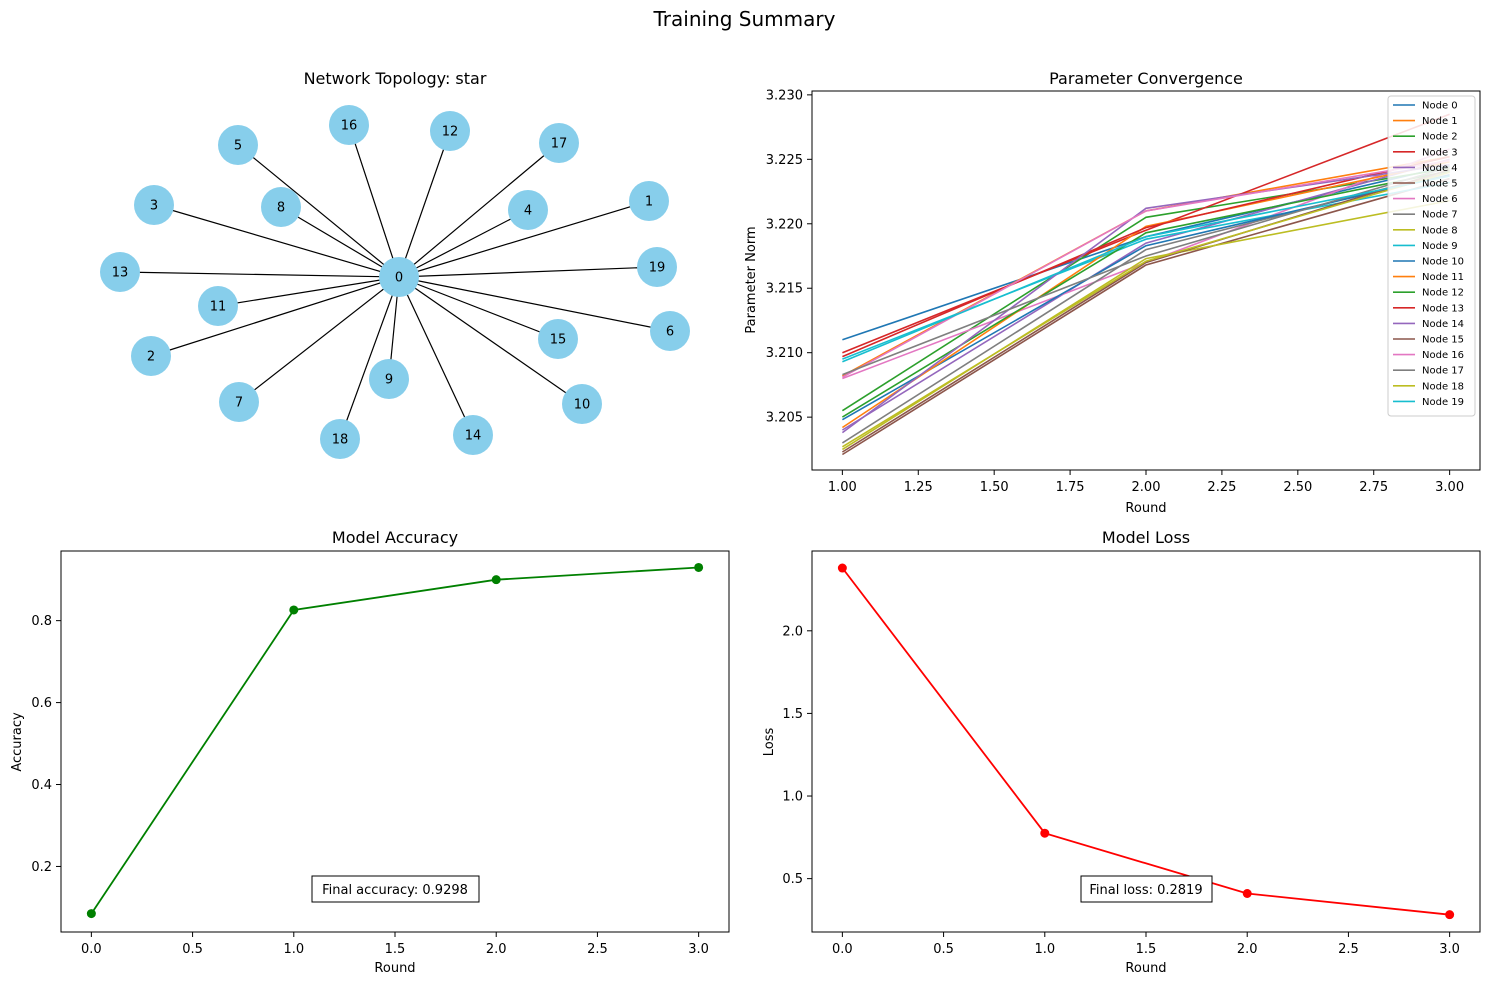  What do you see at coordinates (1443, 277) in the screenshot?
I see `legend-label: Node 11` at bounding box center [1443, 277].